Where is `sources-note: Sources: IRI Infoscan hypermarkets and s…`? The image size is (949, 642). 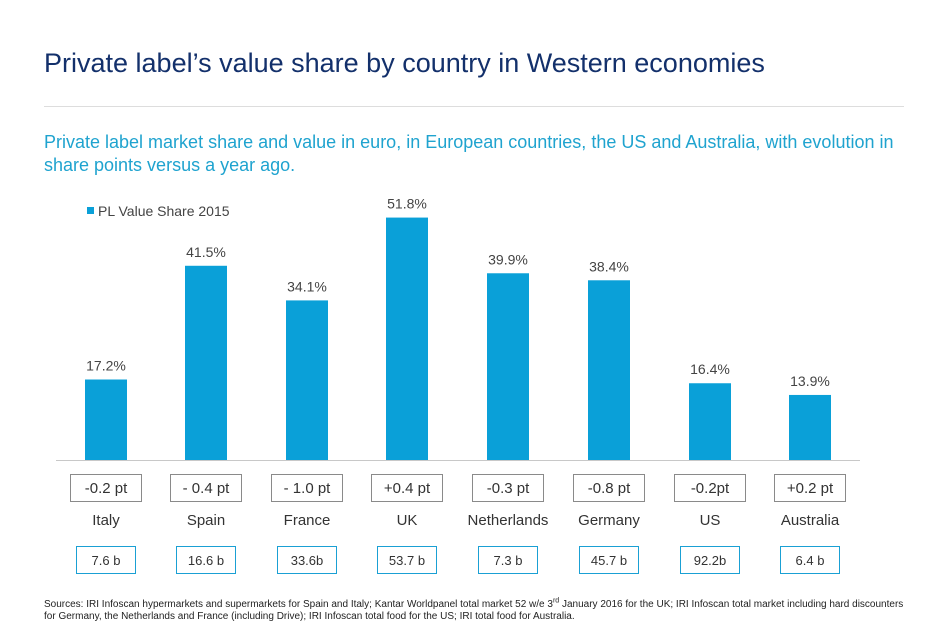 sources-note: Sources: IRI Infoscan hypermarkets and s… is located at coordinates (474, 609).